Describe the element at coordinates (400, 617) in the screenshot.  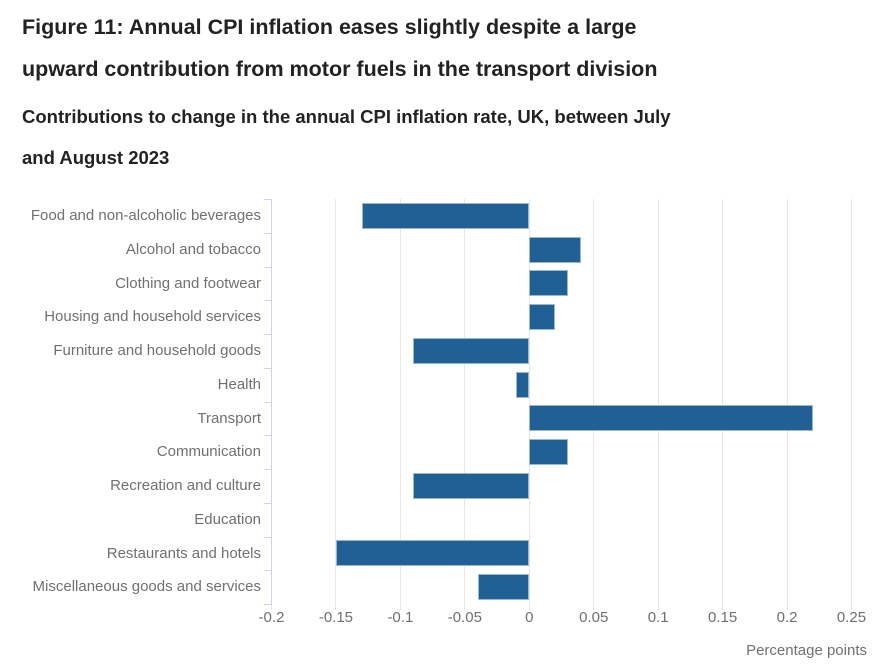
I see `x-tick-label: -0.1` at that location.